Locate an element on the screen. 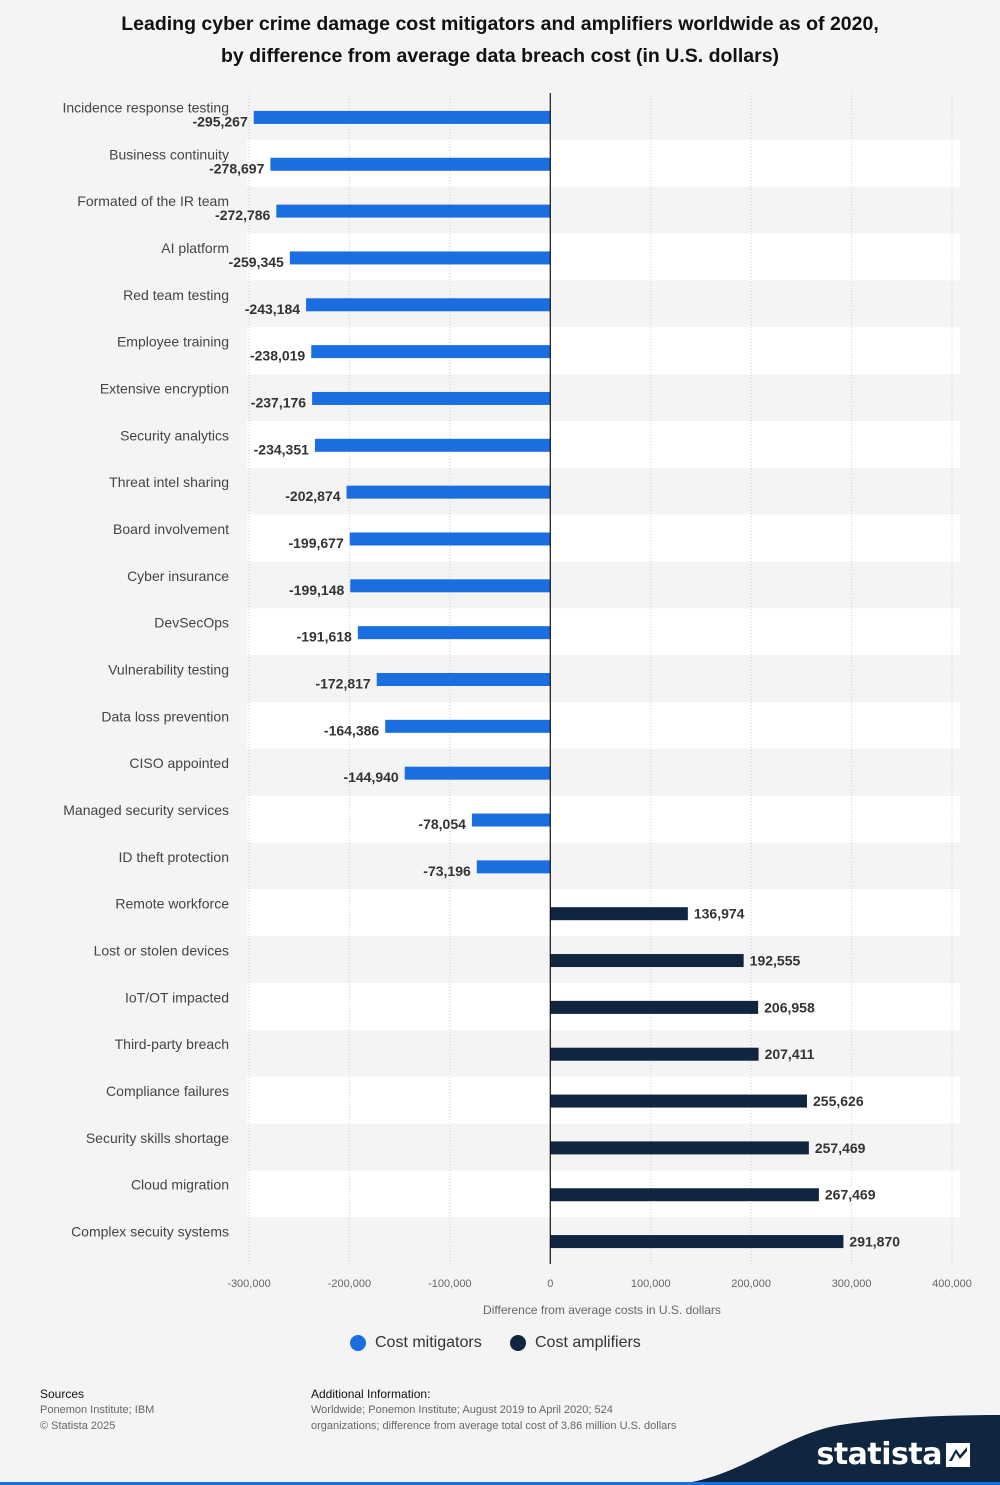 This screenshot has width=1000, height=1485. data-label: -199,677 is located at coordinates (315, 543).